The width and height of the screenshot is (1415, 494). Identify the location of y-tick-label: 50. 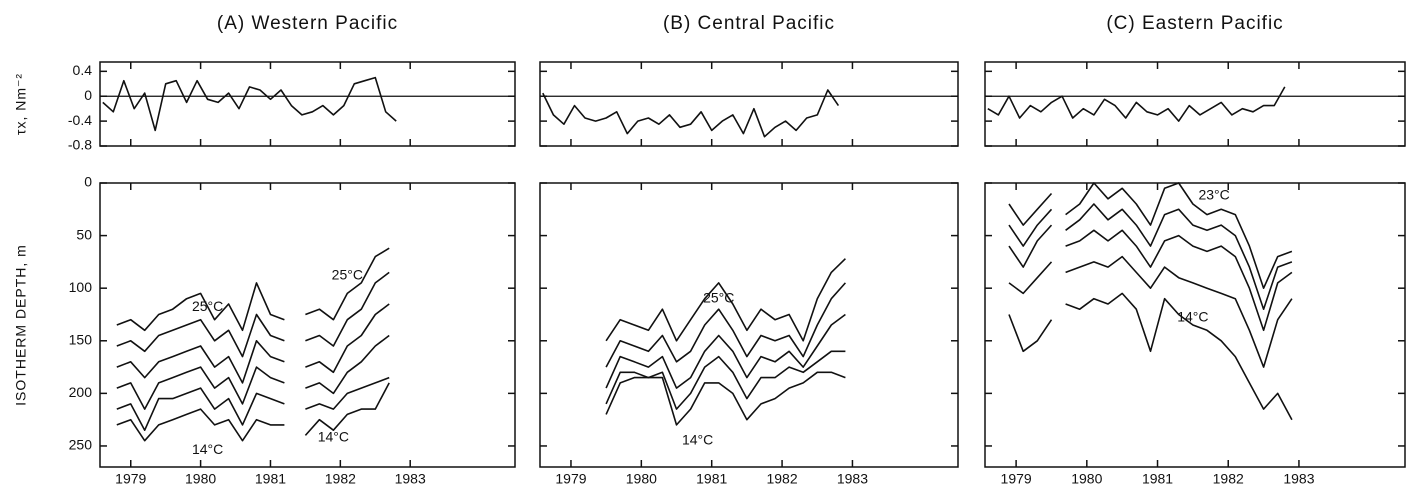
(84, 234).